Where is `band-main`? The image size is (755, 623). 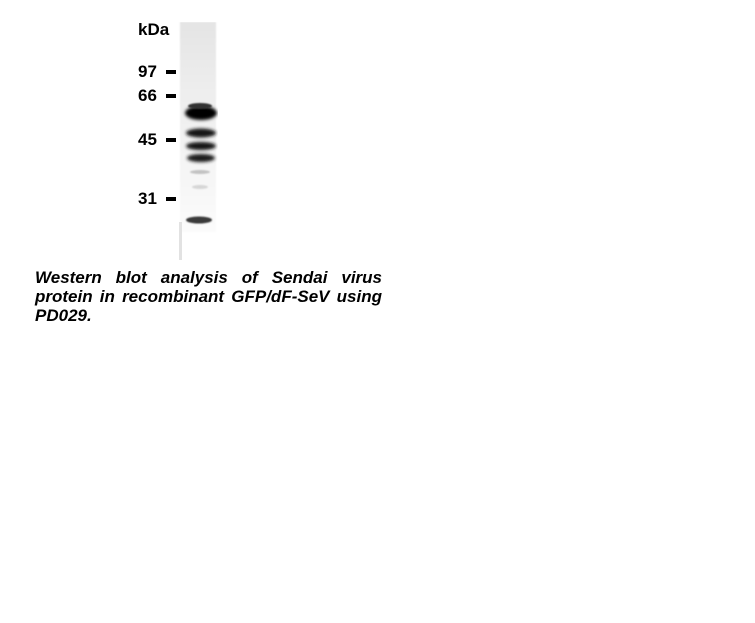
band-main is located at coordinates (201, 113).